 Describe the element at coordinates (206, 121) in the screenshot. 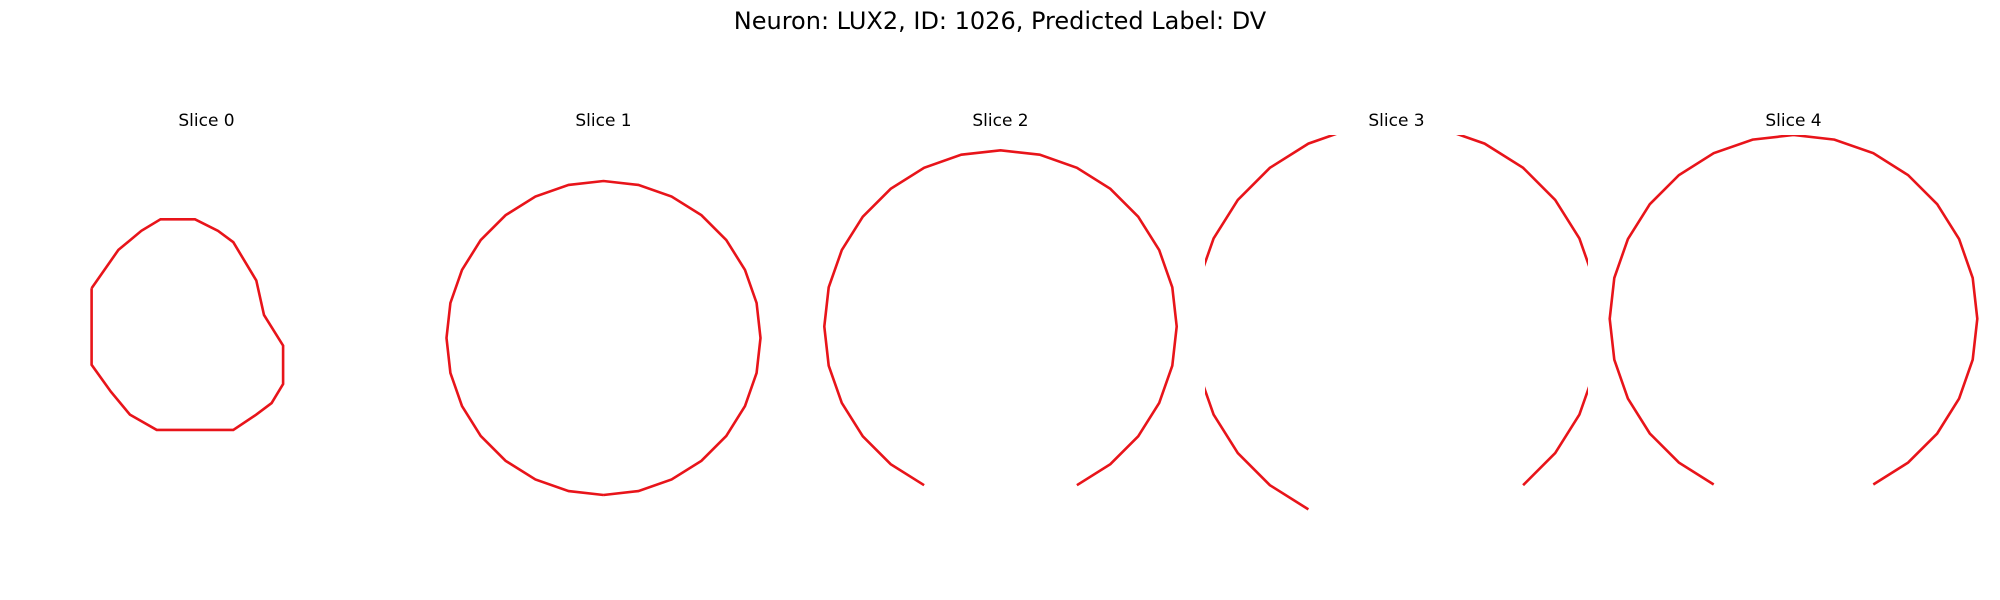

I see `panel-title: Slice 0` at that location.